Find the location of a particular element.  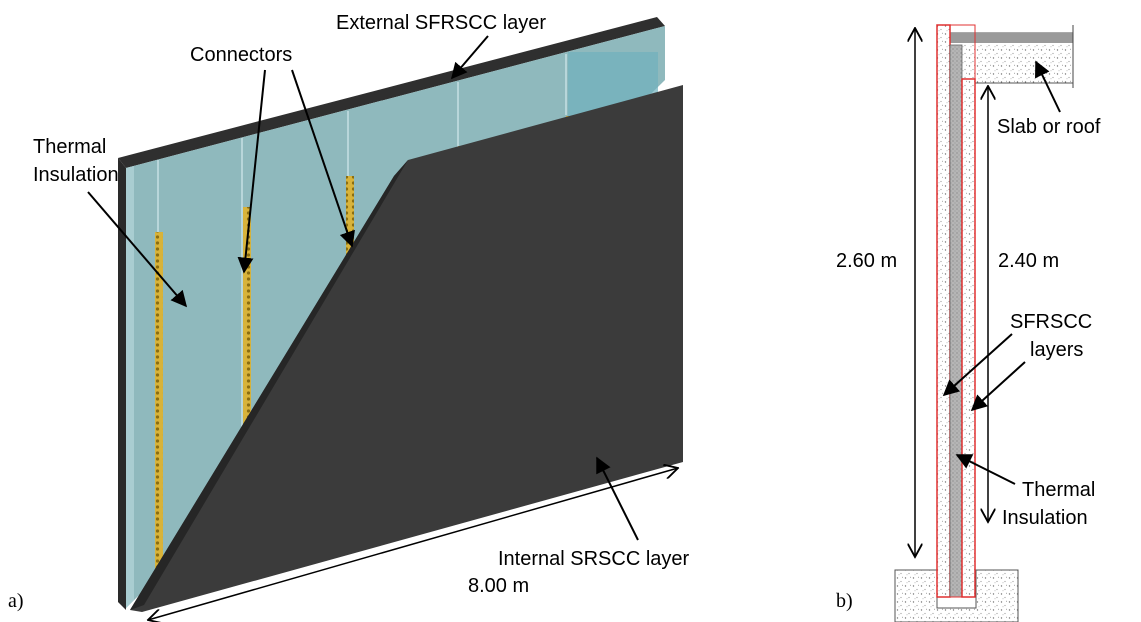

arrow-thermal is located at coordinates (985, 469).